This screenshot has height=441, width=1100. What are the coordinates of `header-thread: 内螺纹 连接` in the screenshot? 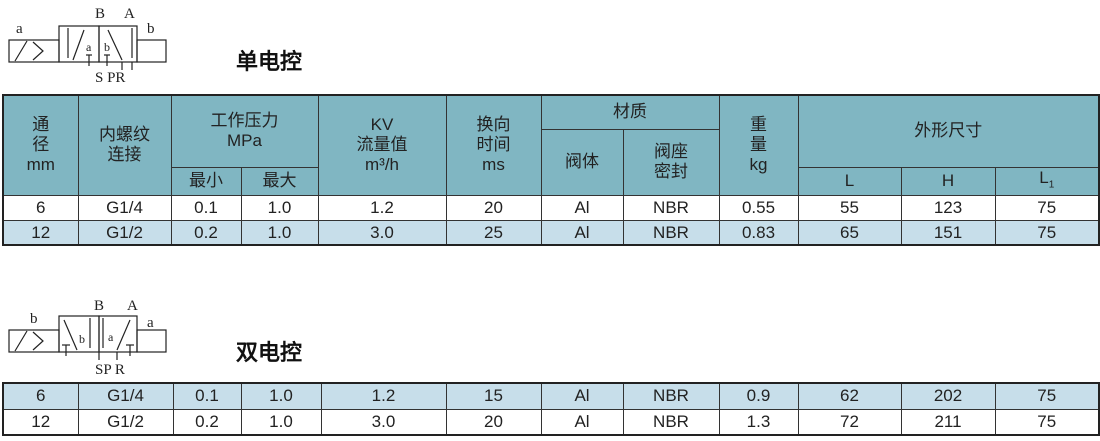 It's located at (124, 145).